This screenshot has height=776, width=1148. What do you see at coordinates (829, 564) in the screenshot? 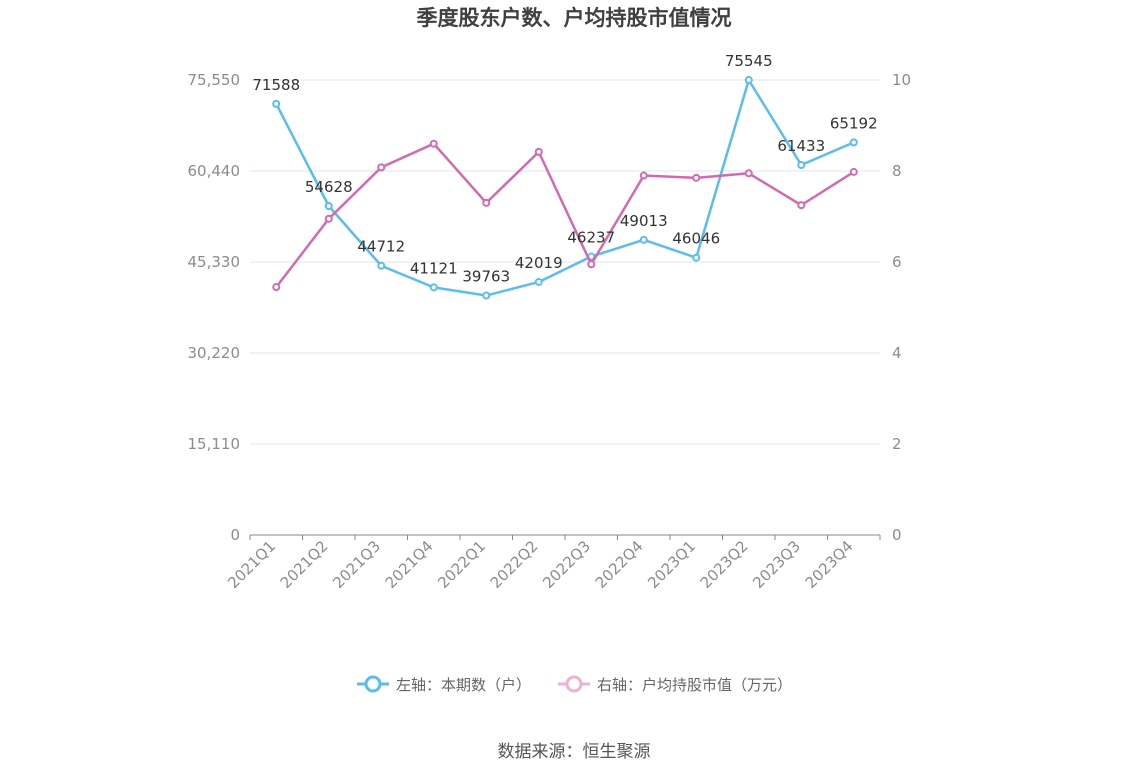
I see `x-axis-tick-label: 2023Q4` at bounding box center [829, 564].